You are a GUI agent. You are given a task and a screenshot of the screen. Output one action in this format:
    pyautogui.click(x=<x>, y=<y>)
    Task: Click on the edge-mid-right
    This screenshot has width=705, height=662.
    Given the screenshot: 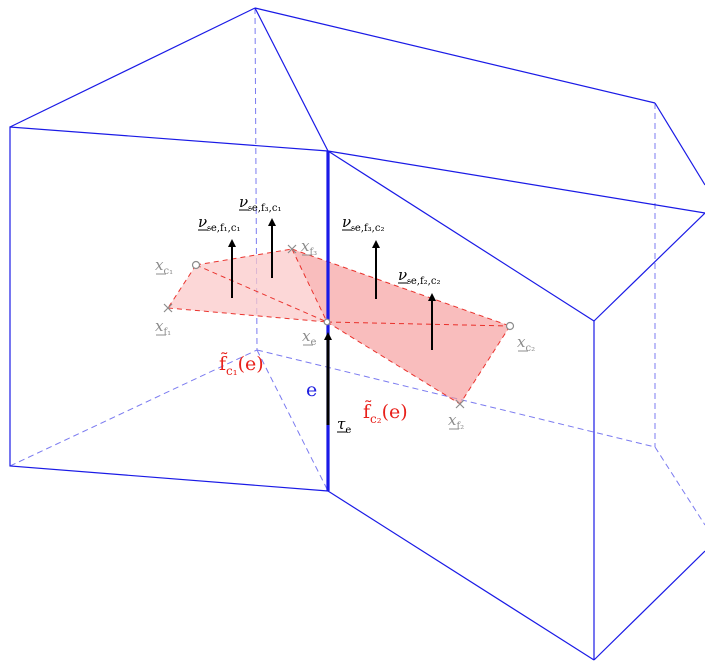 What is the action you would take?
    pyautogui.click(x=516, y=182)
    